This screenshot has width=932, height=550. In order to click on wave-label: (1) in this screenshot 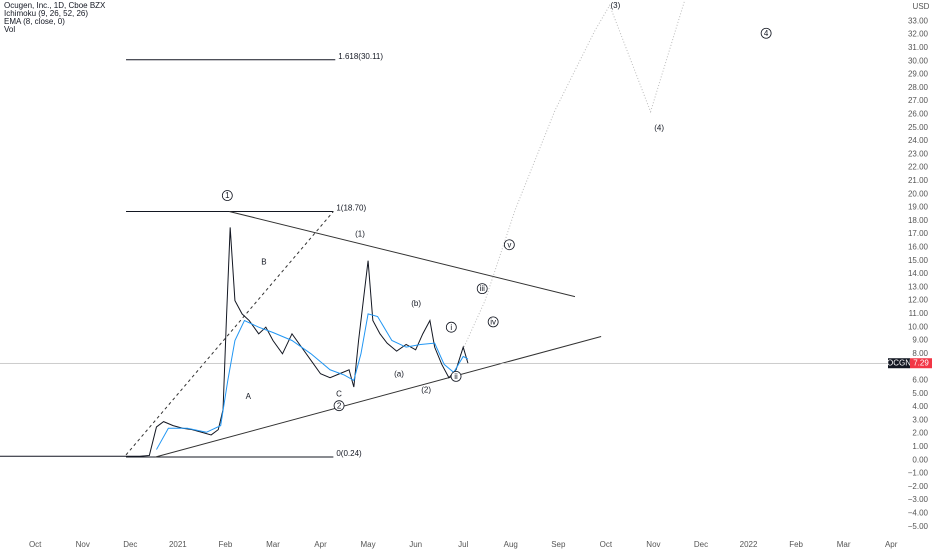, I will do `click(360, 234)`.